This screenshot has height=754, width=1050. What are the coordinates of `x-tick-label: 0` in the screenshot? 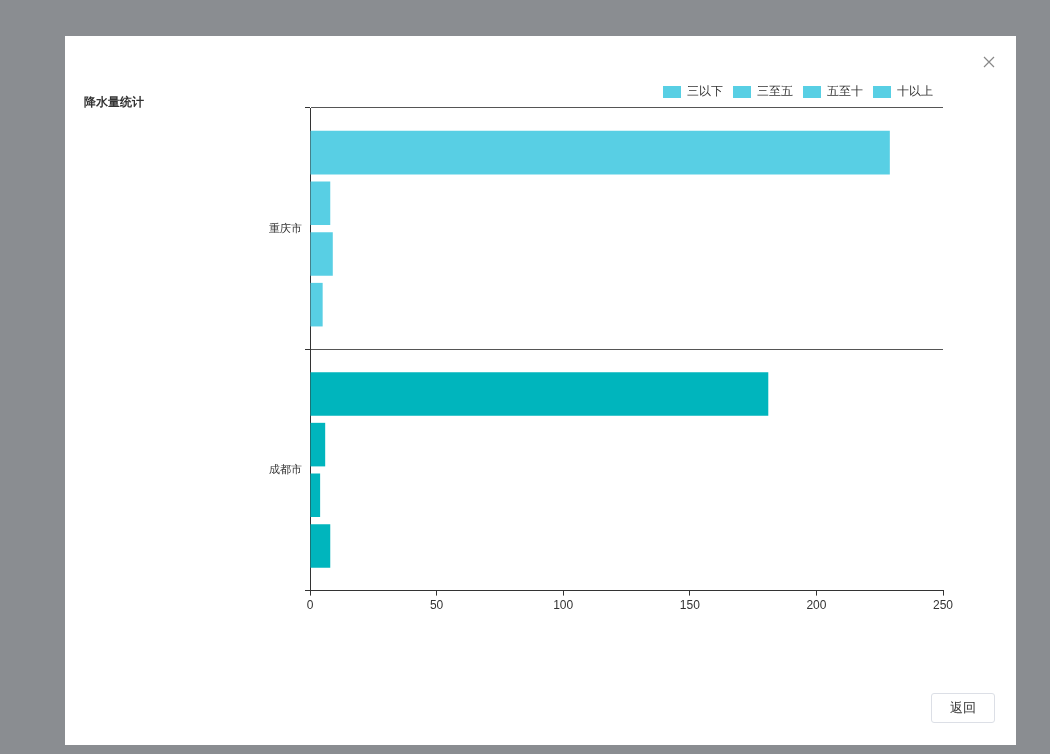 It's located at (310, 605).